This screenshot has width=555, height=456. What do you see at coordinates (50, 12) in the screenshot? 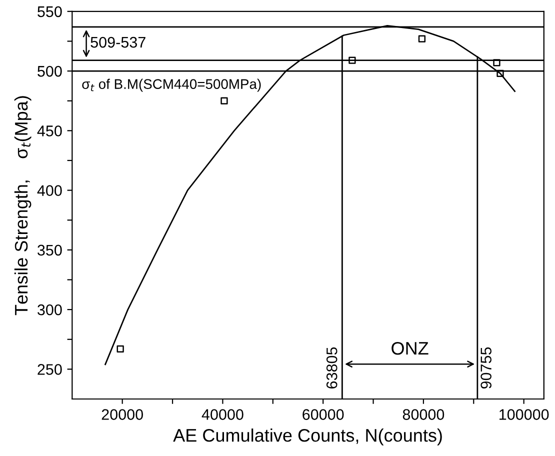
I see `y-tick-label: 550` at bounding box center [50, 12].